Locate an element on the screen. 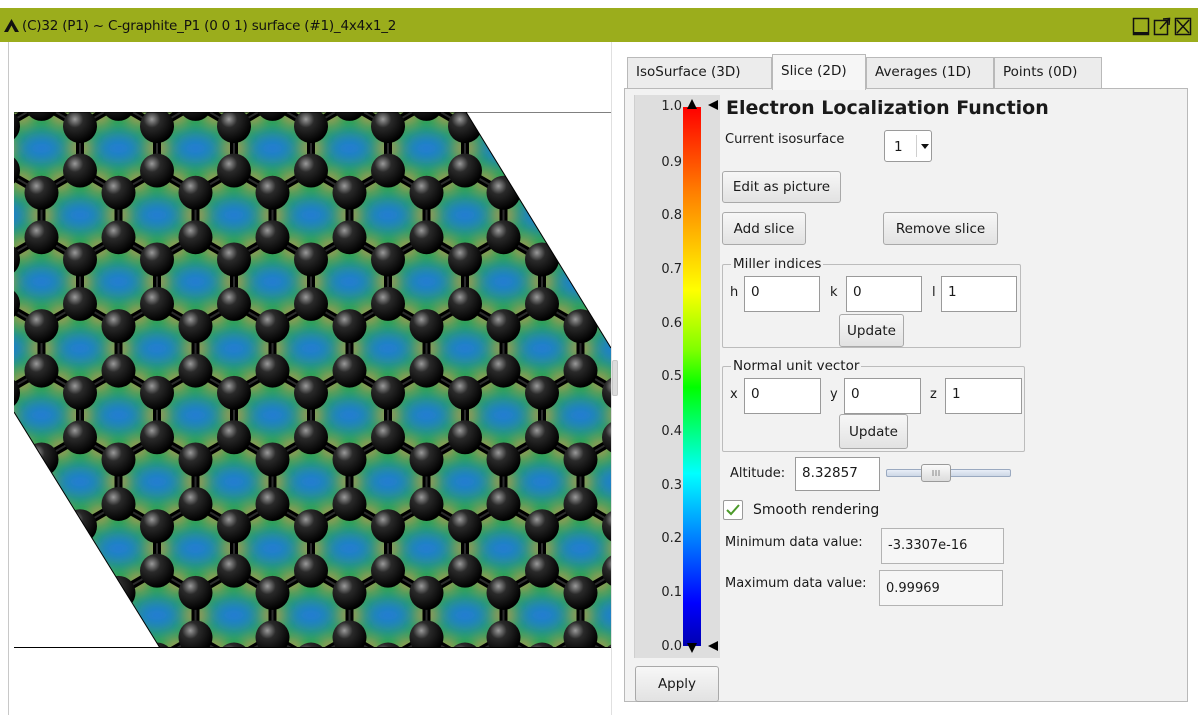 This screenshot has width=1198, height=715. minimize-icon is located at coordinates (1141, 26).